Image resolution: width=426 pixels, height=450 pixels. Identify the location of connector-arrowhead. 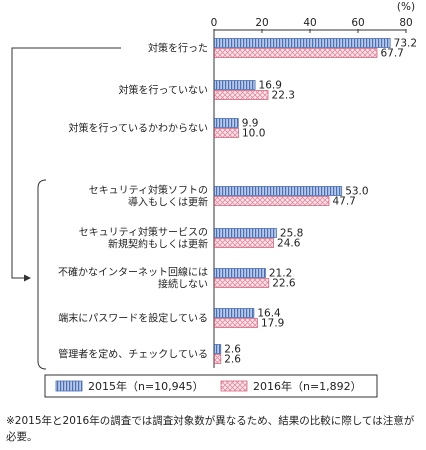
(27, 278).